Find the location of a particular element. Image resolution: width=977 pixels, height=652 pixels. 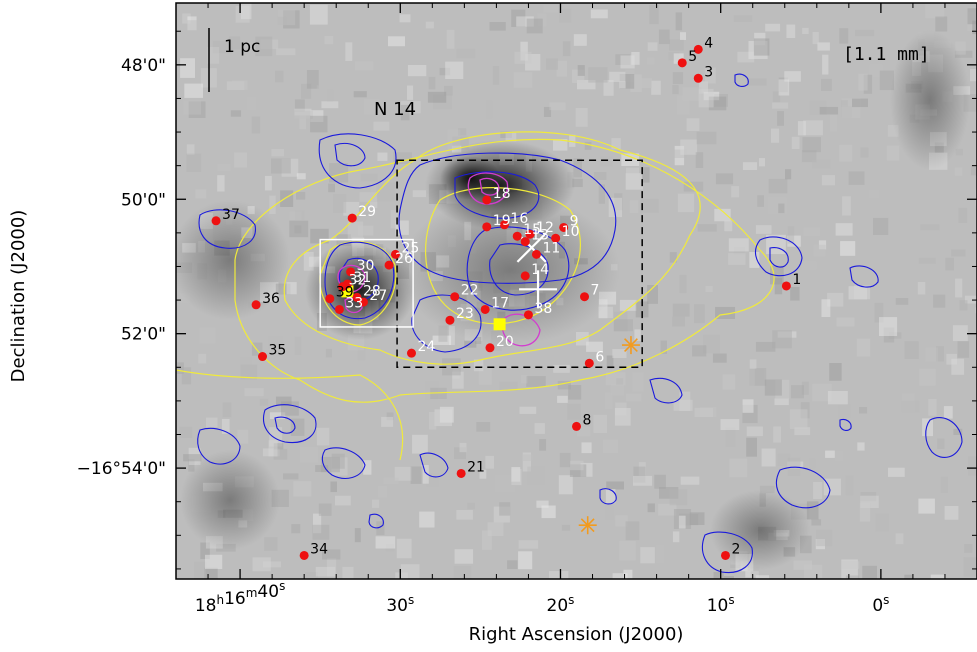

x-tick-label: 18h16m40s is located at coordinates (240, 597).